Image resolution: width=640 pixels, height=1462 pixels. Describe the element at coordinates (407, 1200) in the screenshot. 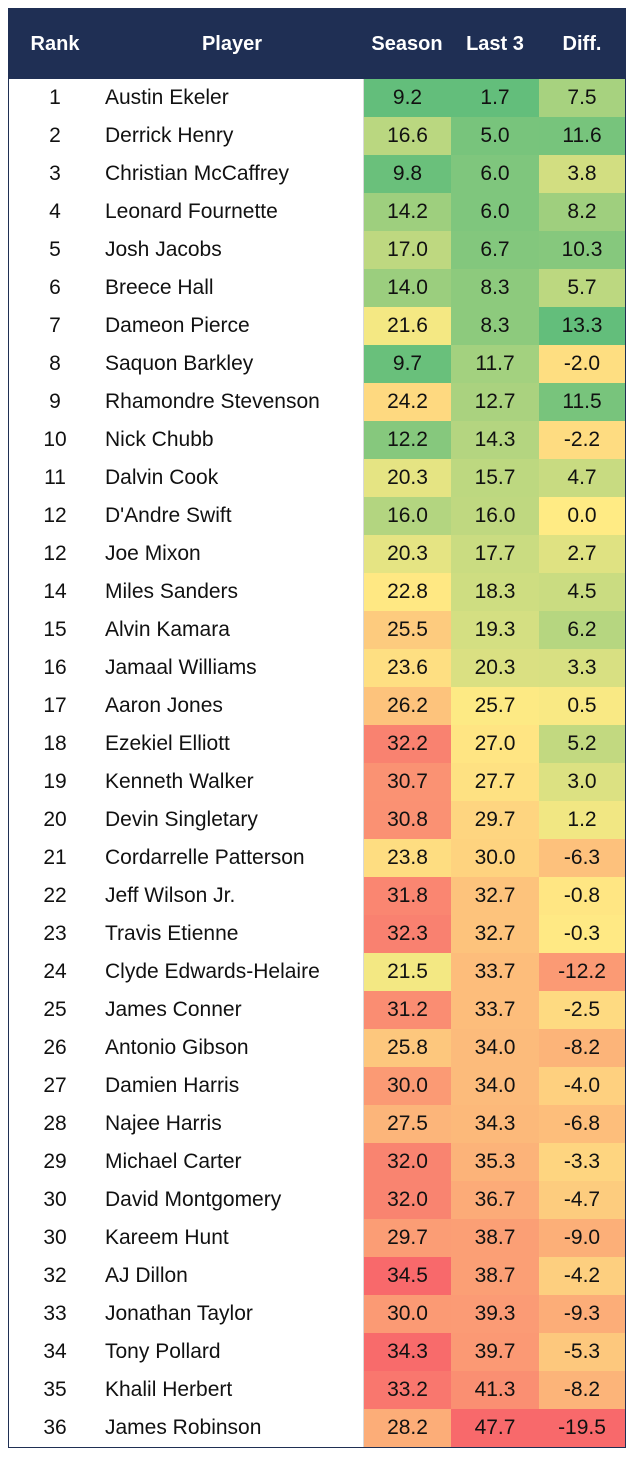

I see `season-cell: 32.0` at that location.